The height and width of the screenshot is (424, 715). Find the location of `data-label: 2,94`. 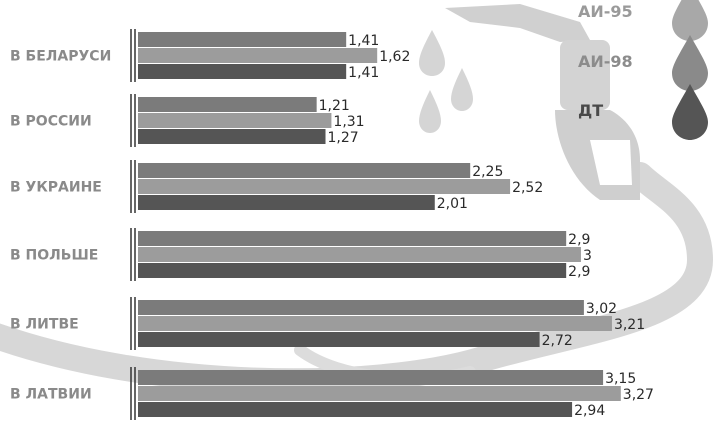

data-label: 2,94 is located at coordinates (589, 411).